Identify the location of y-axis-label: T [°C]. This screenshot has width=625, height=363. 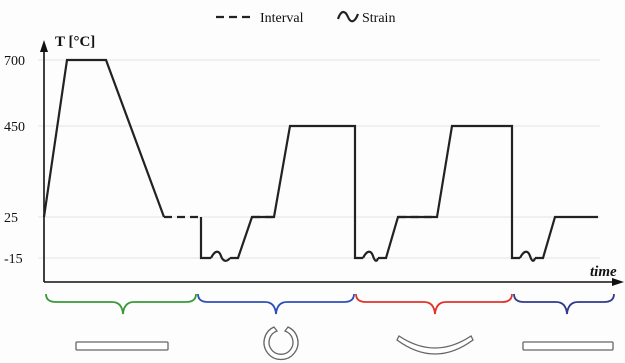
(75, 42).